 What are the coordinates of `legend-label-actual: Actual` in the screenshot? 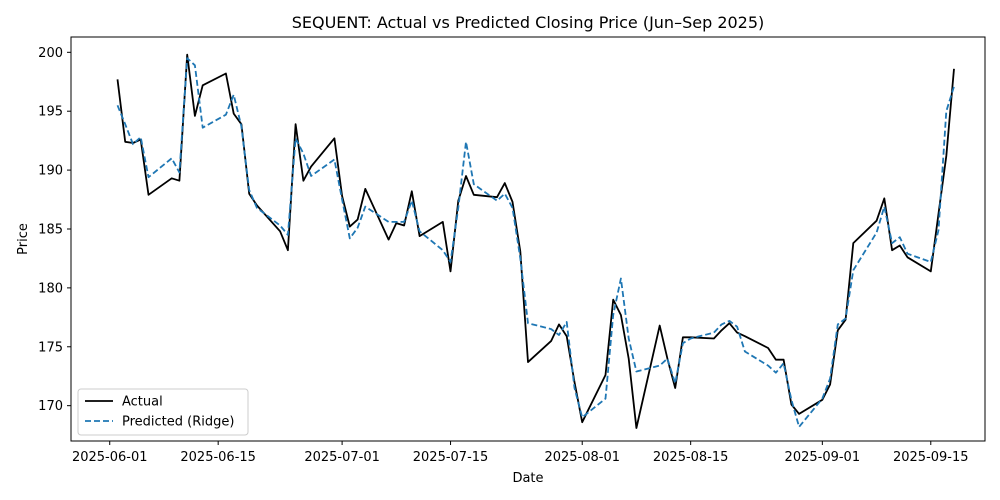 It's located at (142, 402).